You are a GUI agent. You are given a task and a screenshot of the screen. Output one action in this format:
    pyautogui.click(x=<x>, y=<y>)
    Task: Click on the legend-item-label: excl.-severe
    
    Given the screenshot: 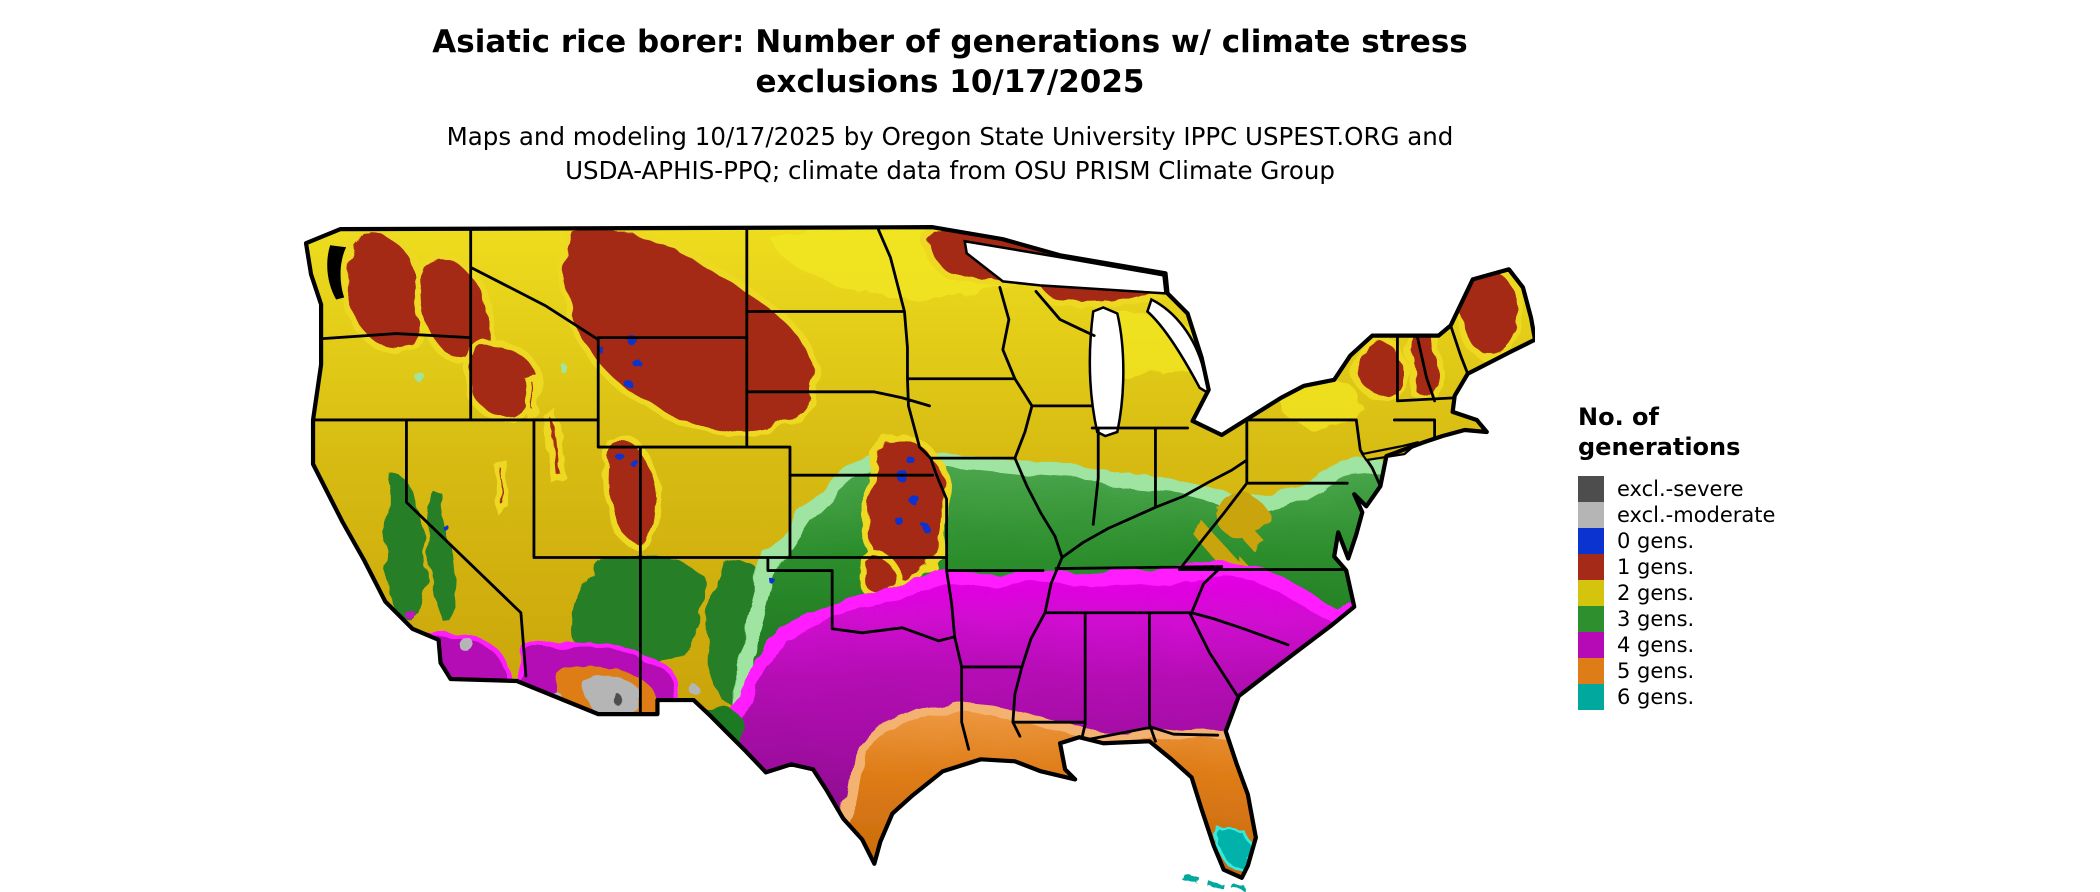 What is the action you would take?
    pyautogui.click(x=1680, y=489)
    